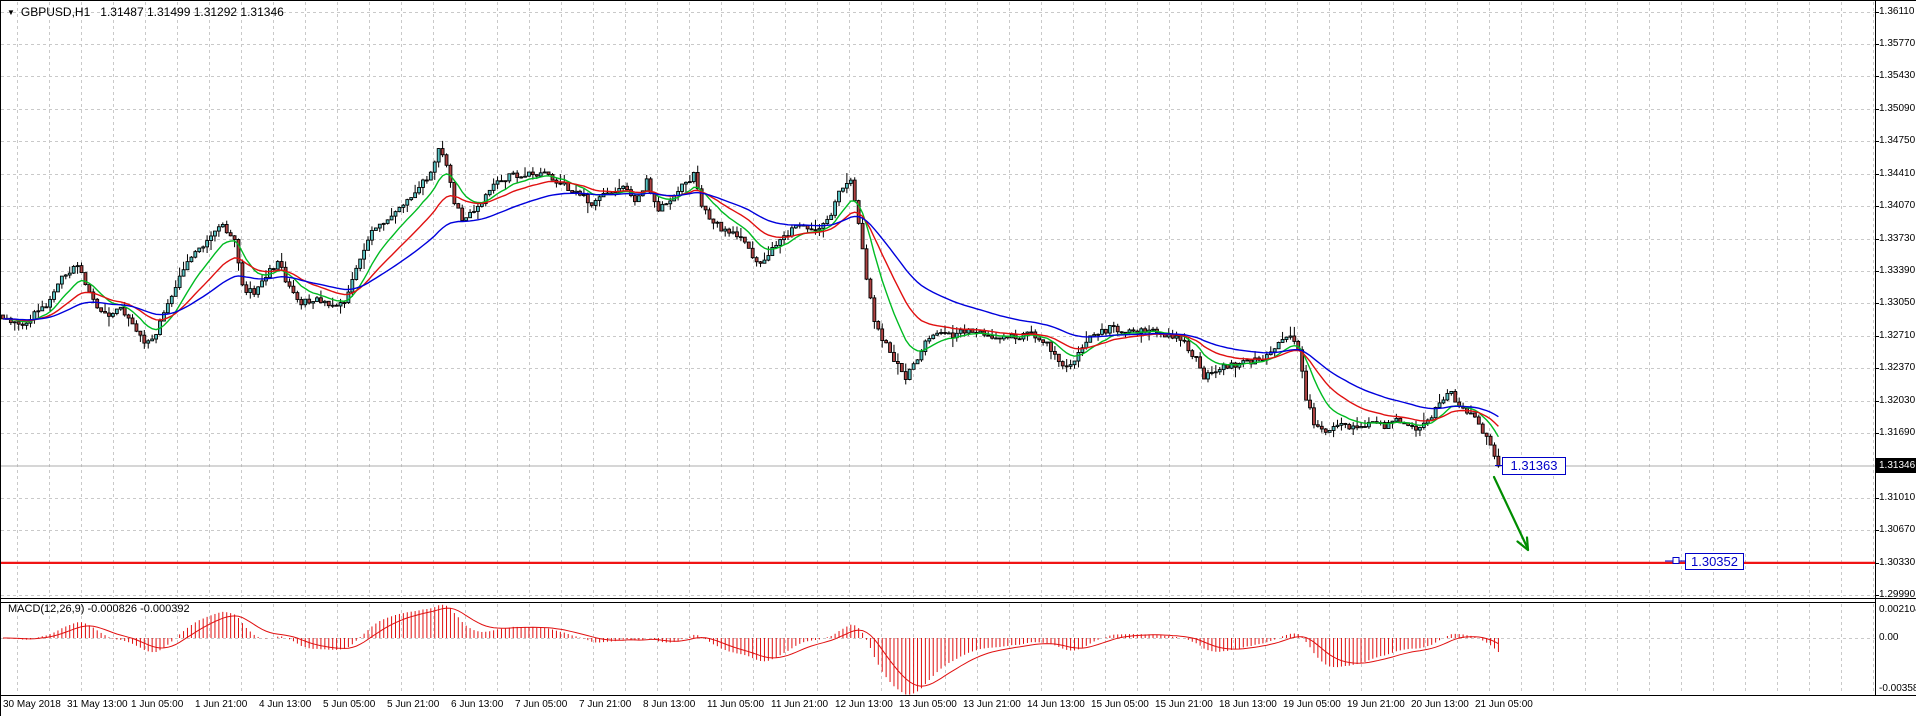 The height and width of the screenshot is (716, 1916). Describe the element at coordinates (221, 704) in the screenshot. I see `time-axis-label: 1 Jun 21:00` at that location.